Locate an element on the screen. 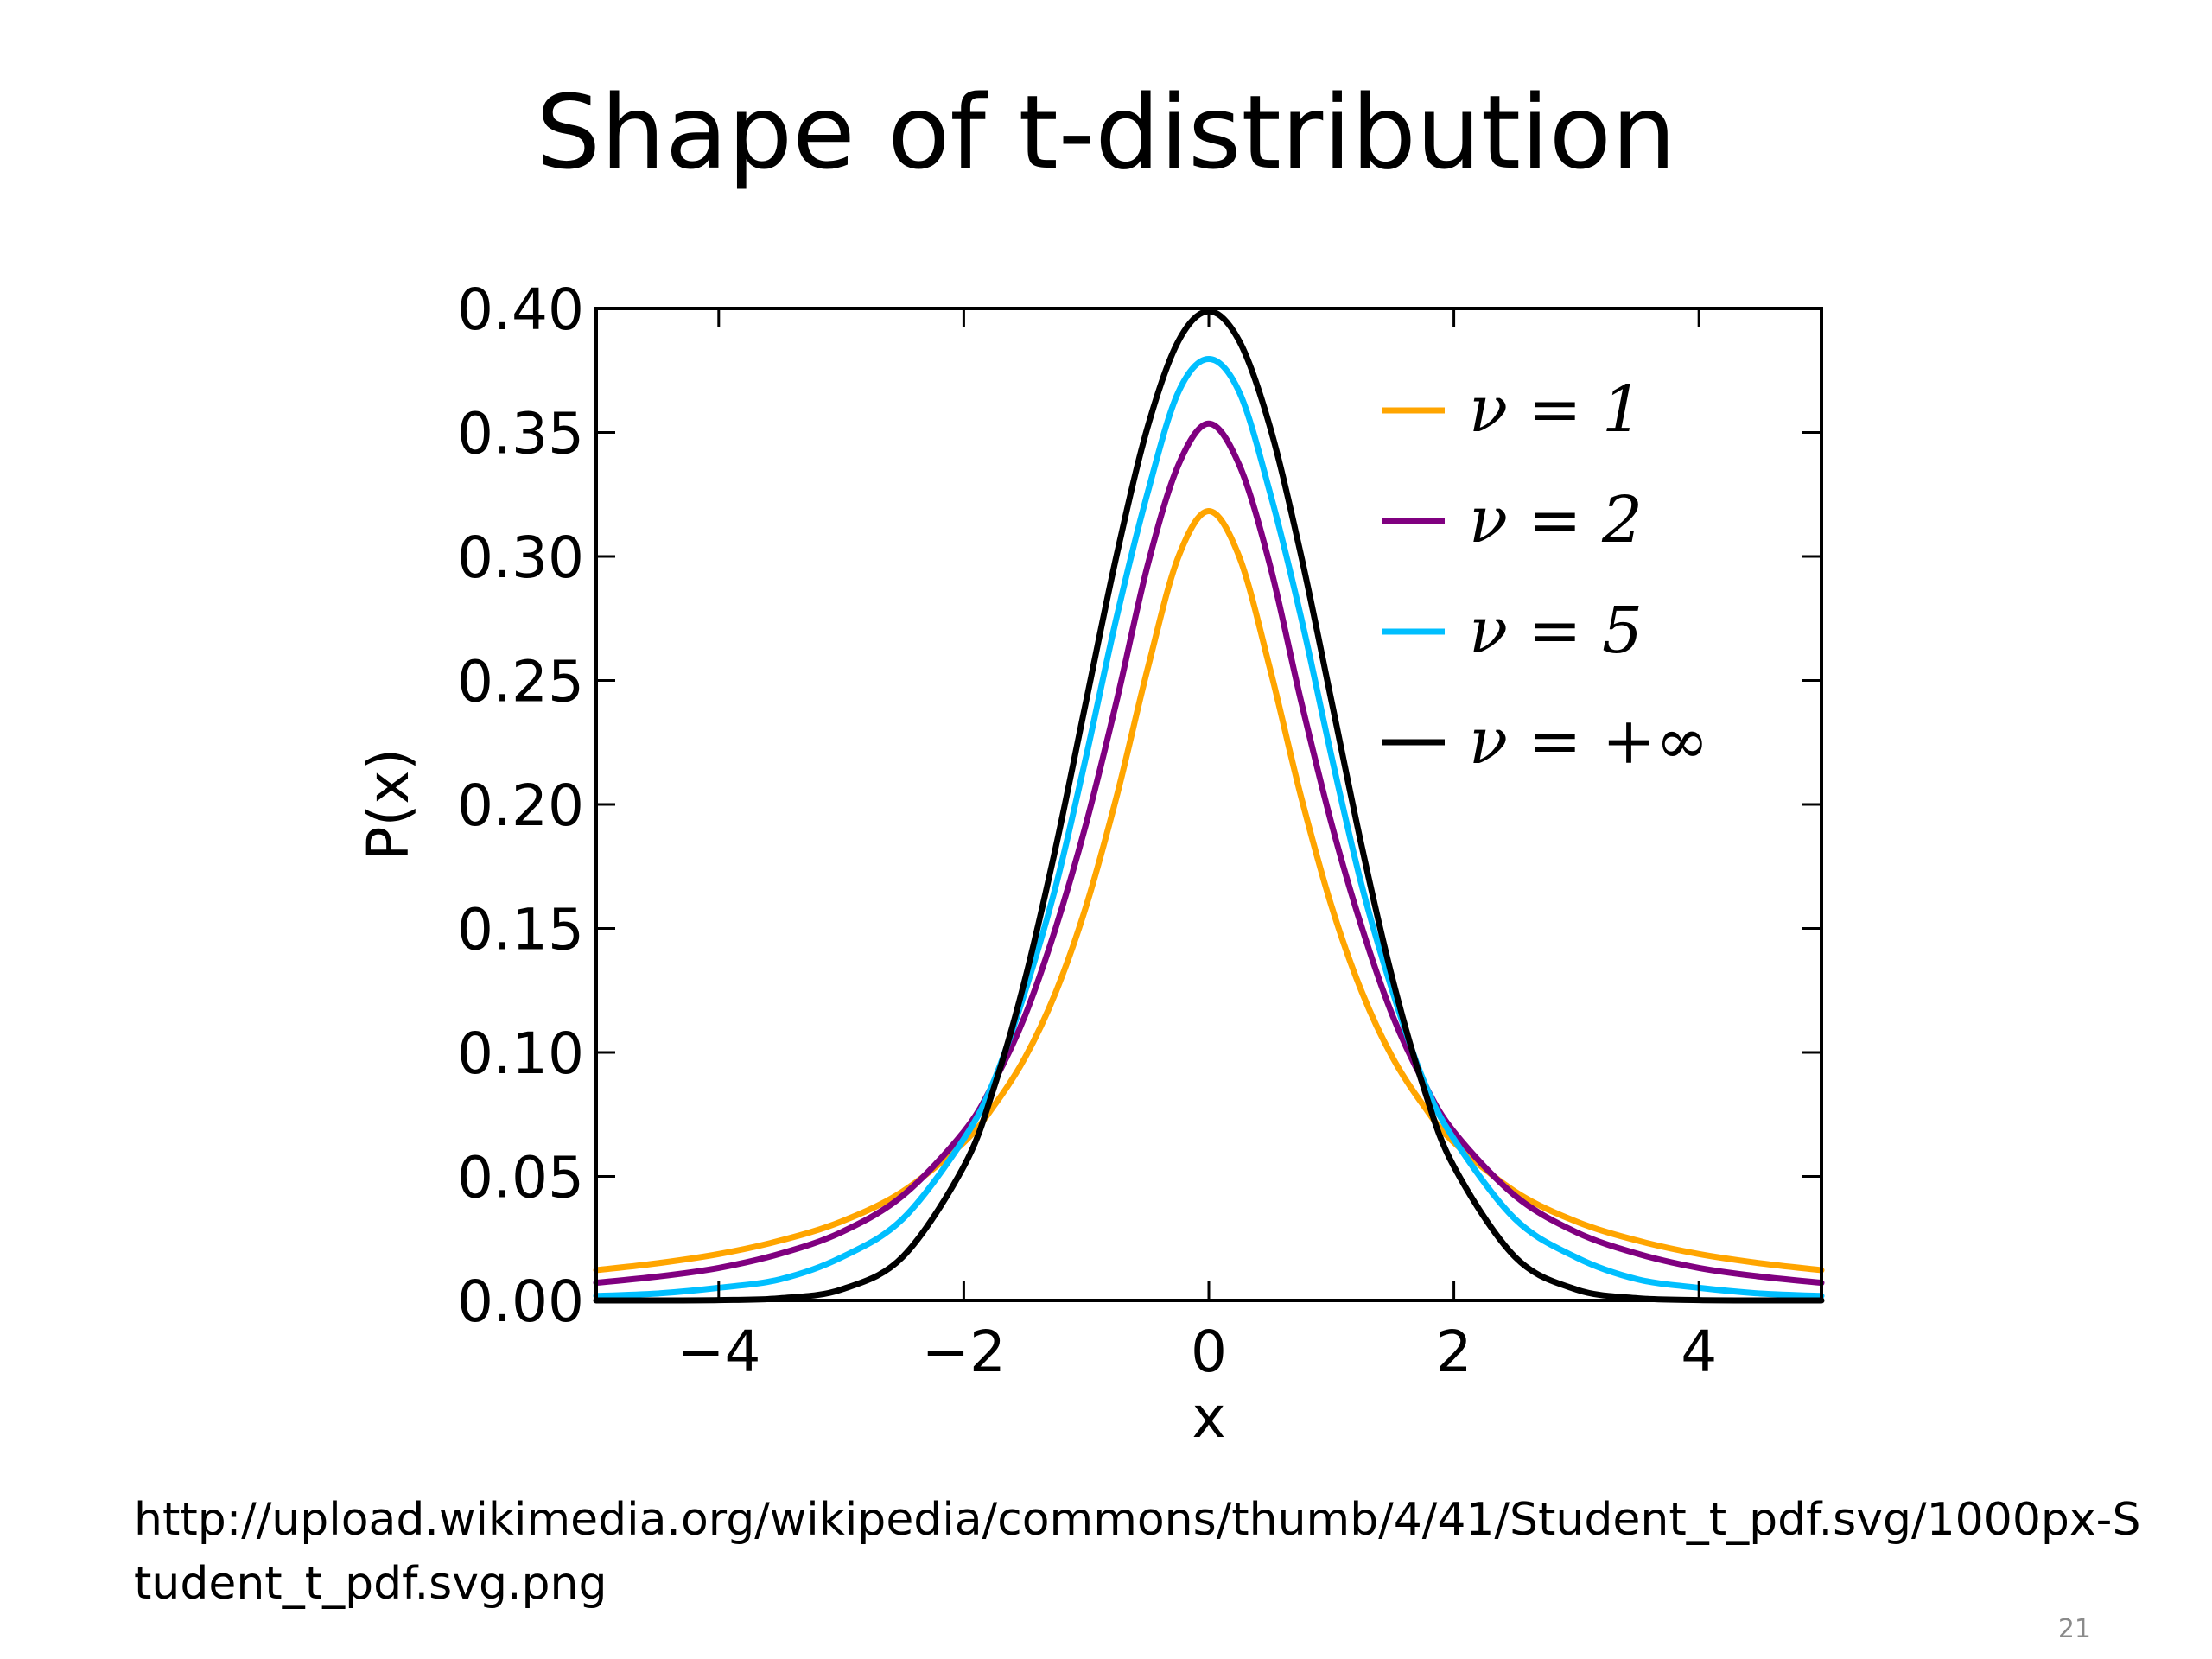 The image size is (2212, 1659). y-tick-label: 0.35 is located at coordinates (520, 434).